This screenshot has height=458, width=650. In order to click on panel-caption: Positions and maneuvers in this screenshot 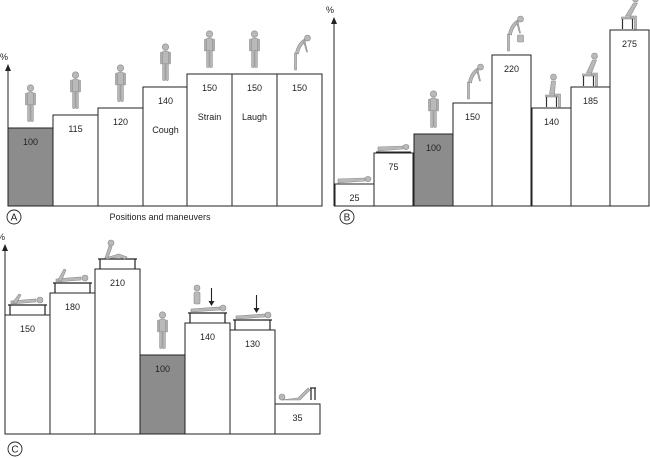, I will do `click(160, 217)`.